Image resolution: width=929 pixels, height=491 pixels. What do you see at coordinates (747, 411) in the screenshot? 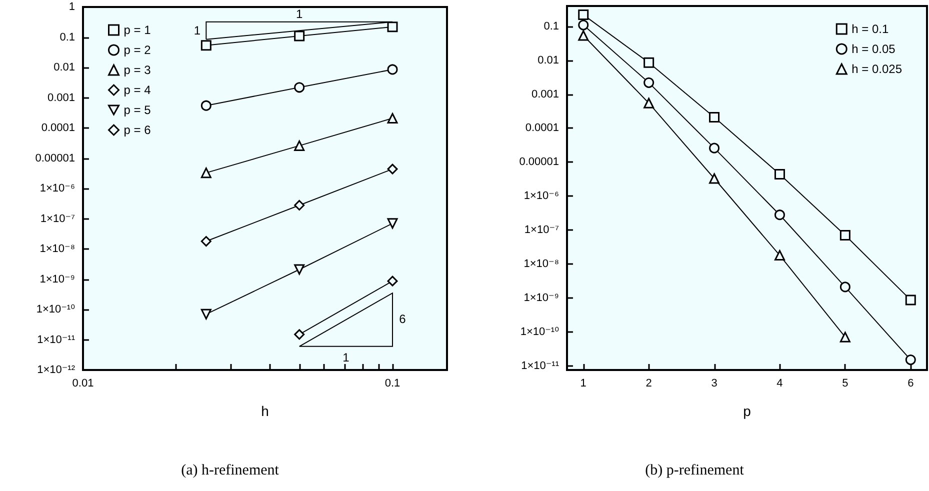
I see `x-axis-title: p` at bounding box center [747, 411].